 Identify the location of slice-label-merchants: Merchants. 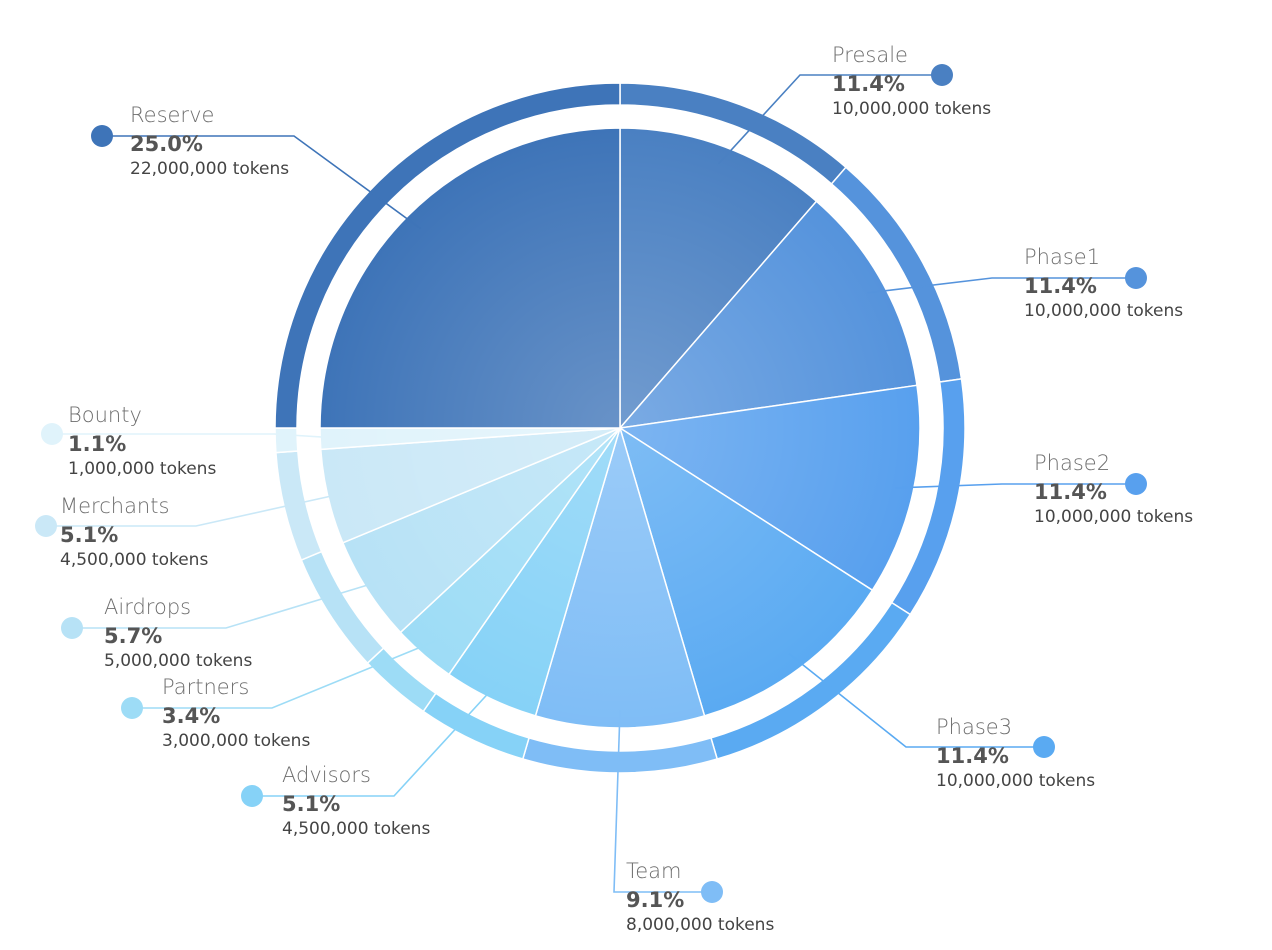
(114, 506).